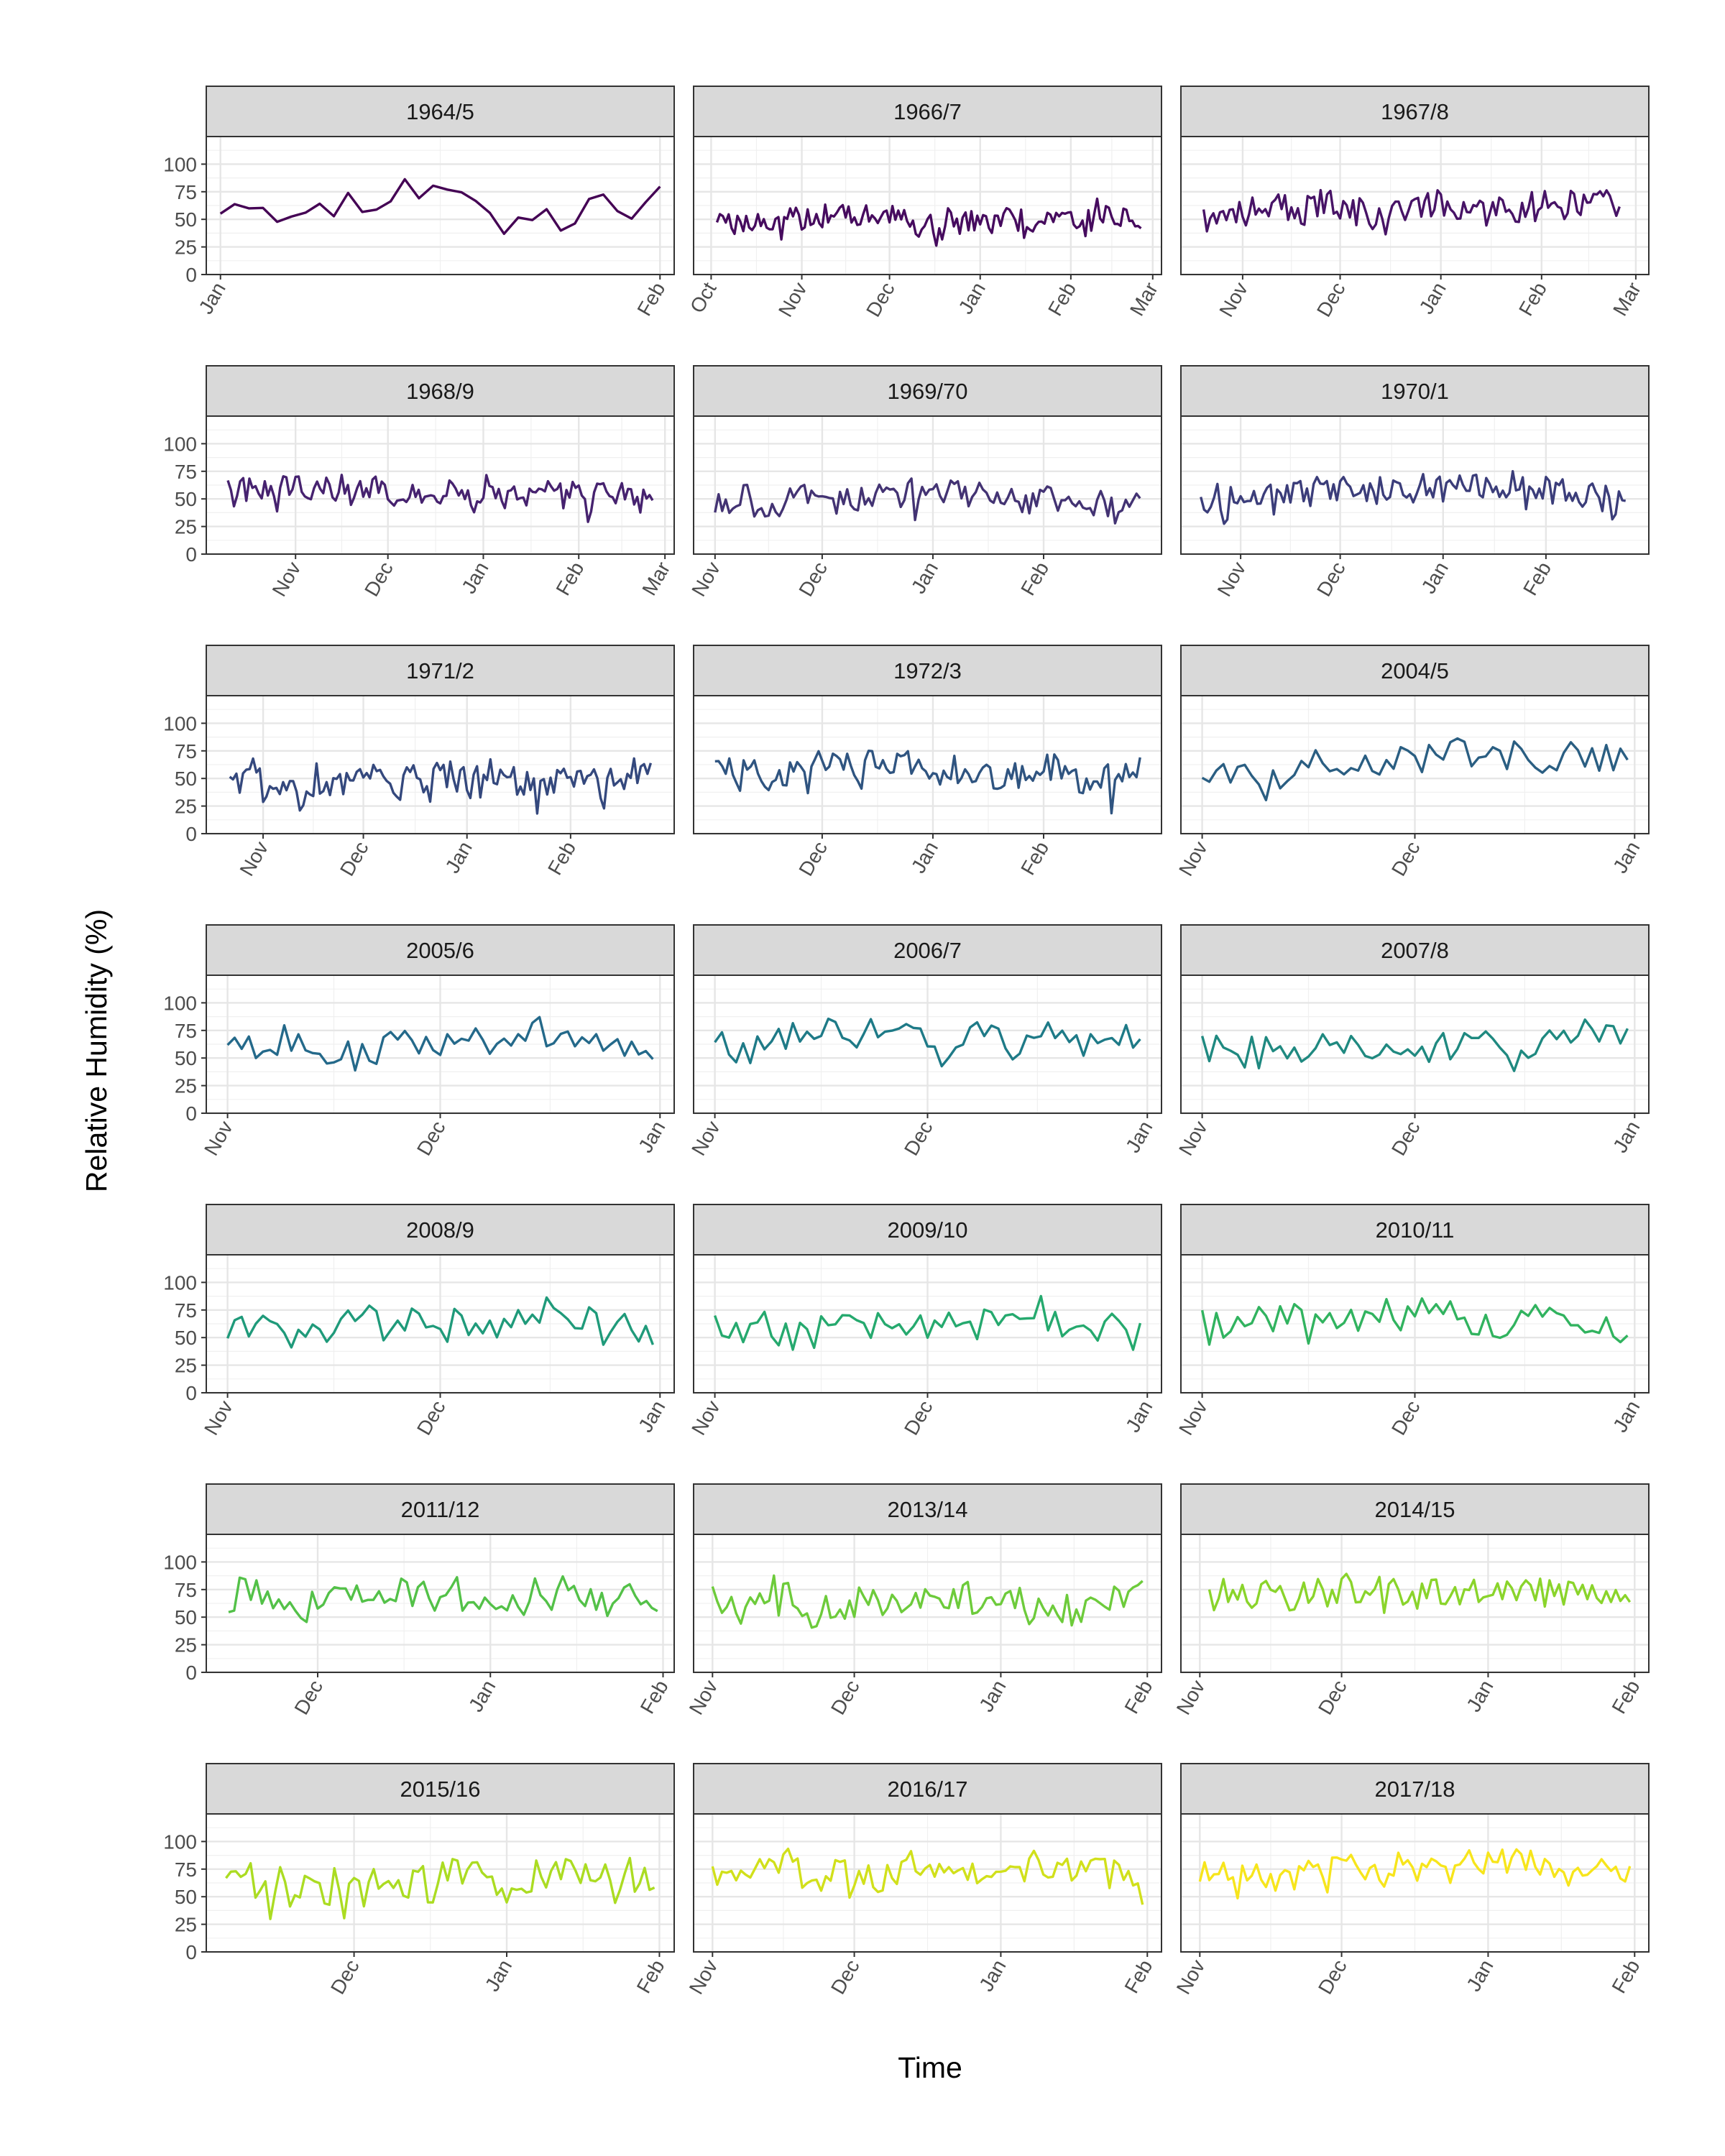  I want to click on facet-label: 2009/10, so click(927, 1230).